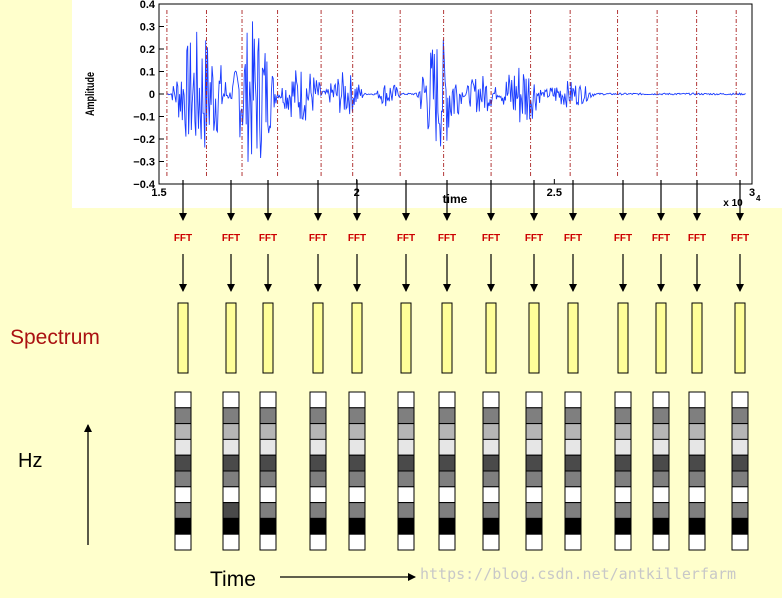 Image resolution: width=782 pixels, height=598 pixels. Describe the element at coordinates (578, 574) in the screenshot. I see `watermark: https://blog.csdn.net/antkillerfarm` at that location.